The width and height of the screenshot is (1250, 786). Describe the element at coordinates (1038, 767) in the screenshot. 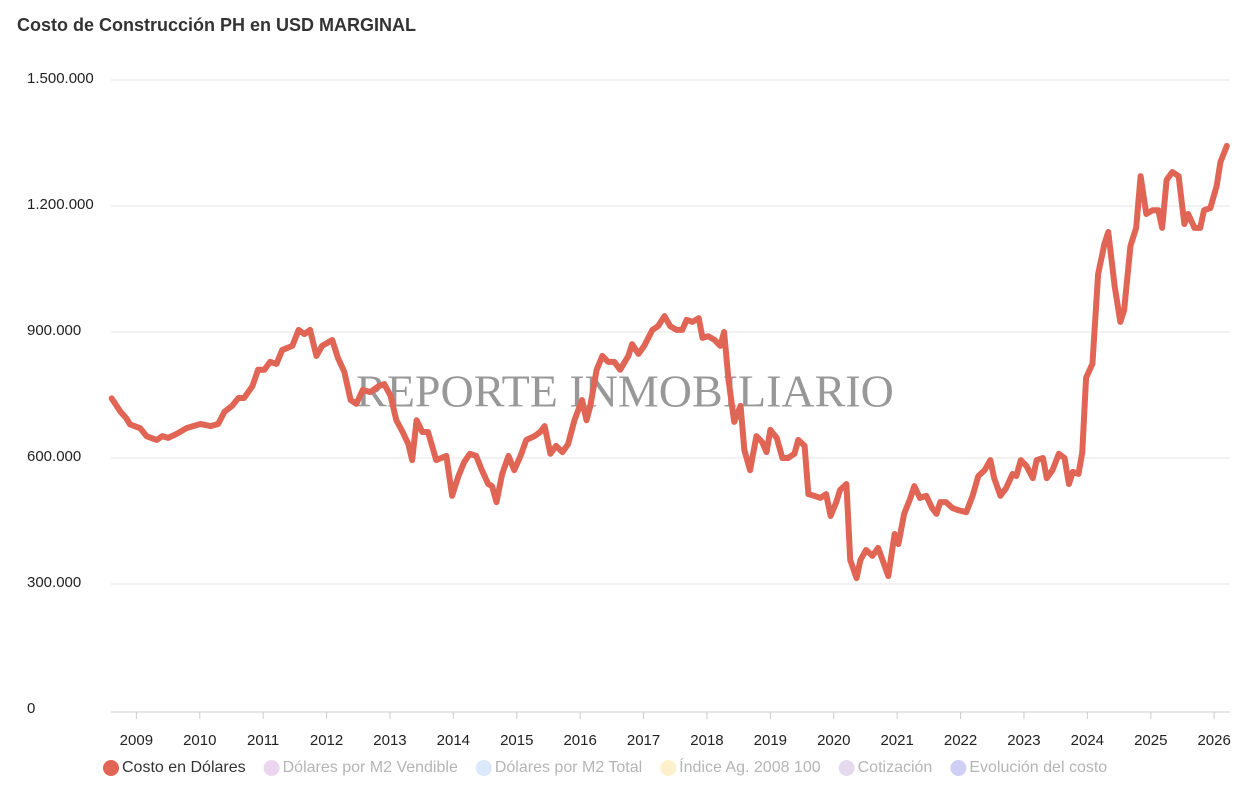

I see `legend-label: Evolución del costo` at that location.